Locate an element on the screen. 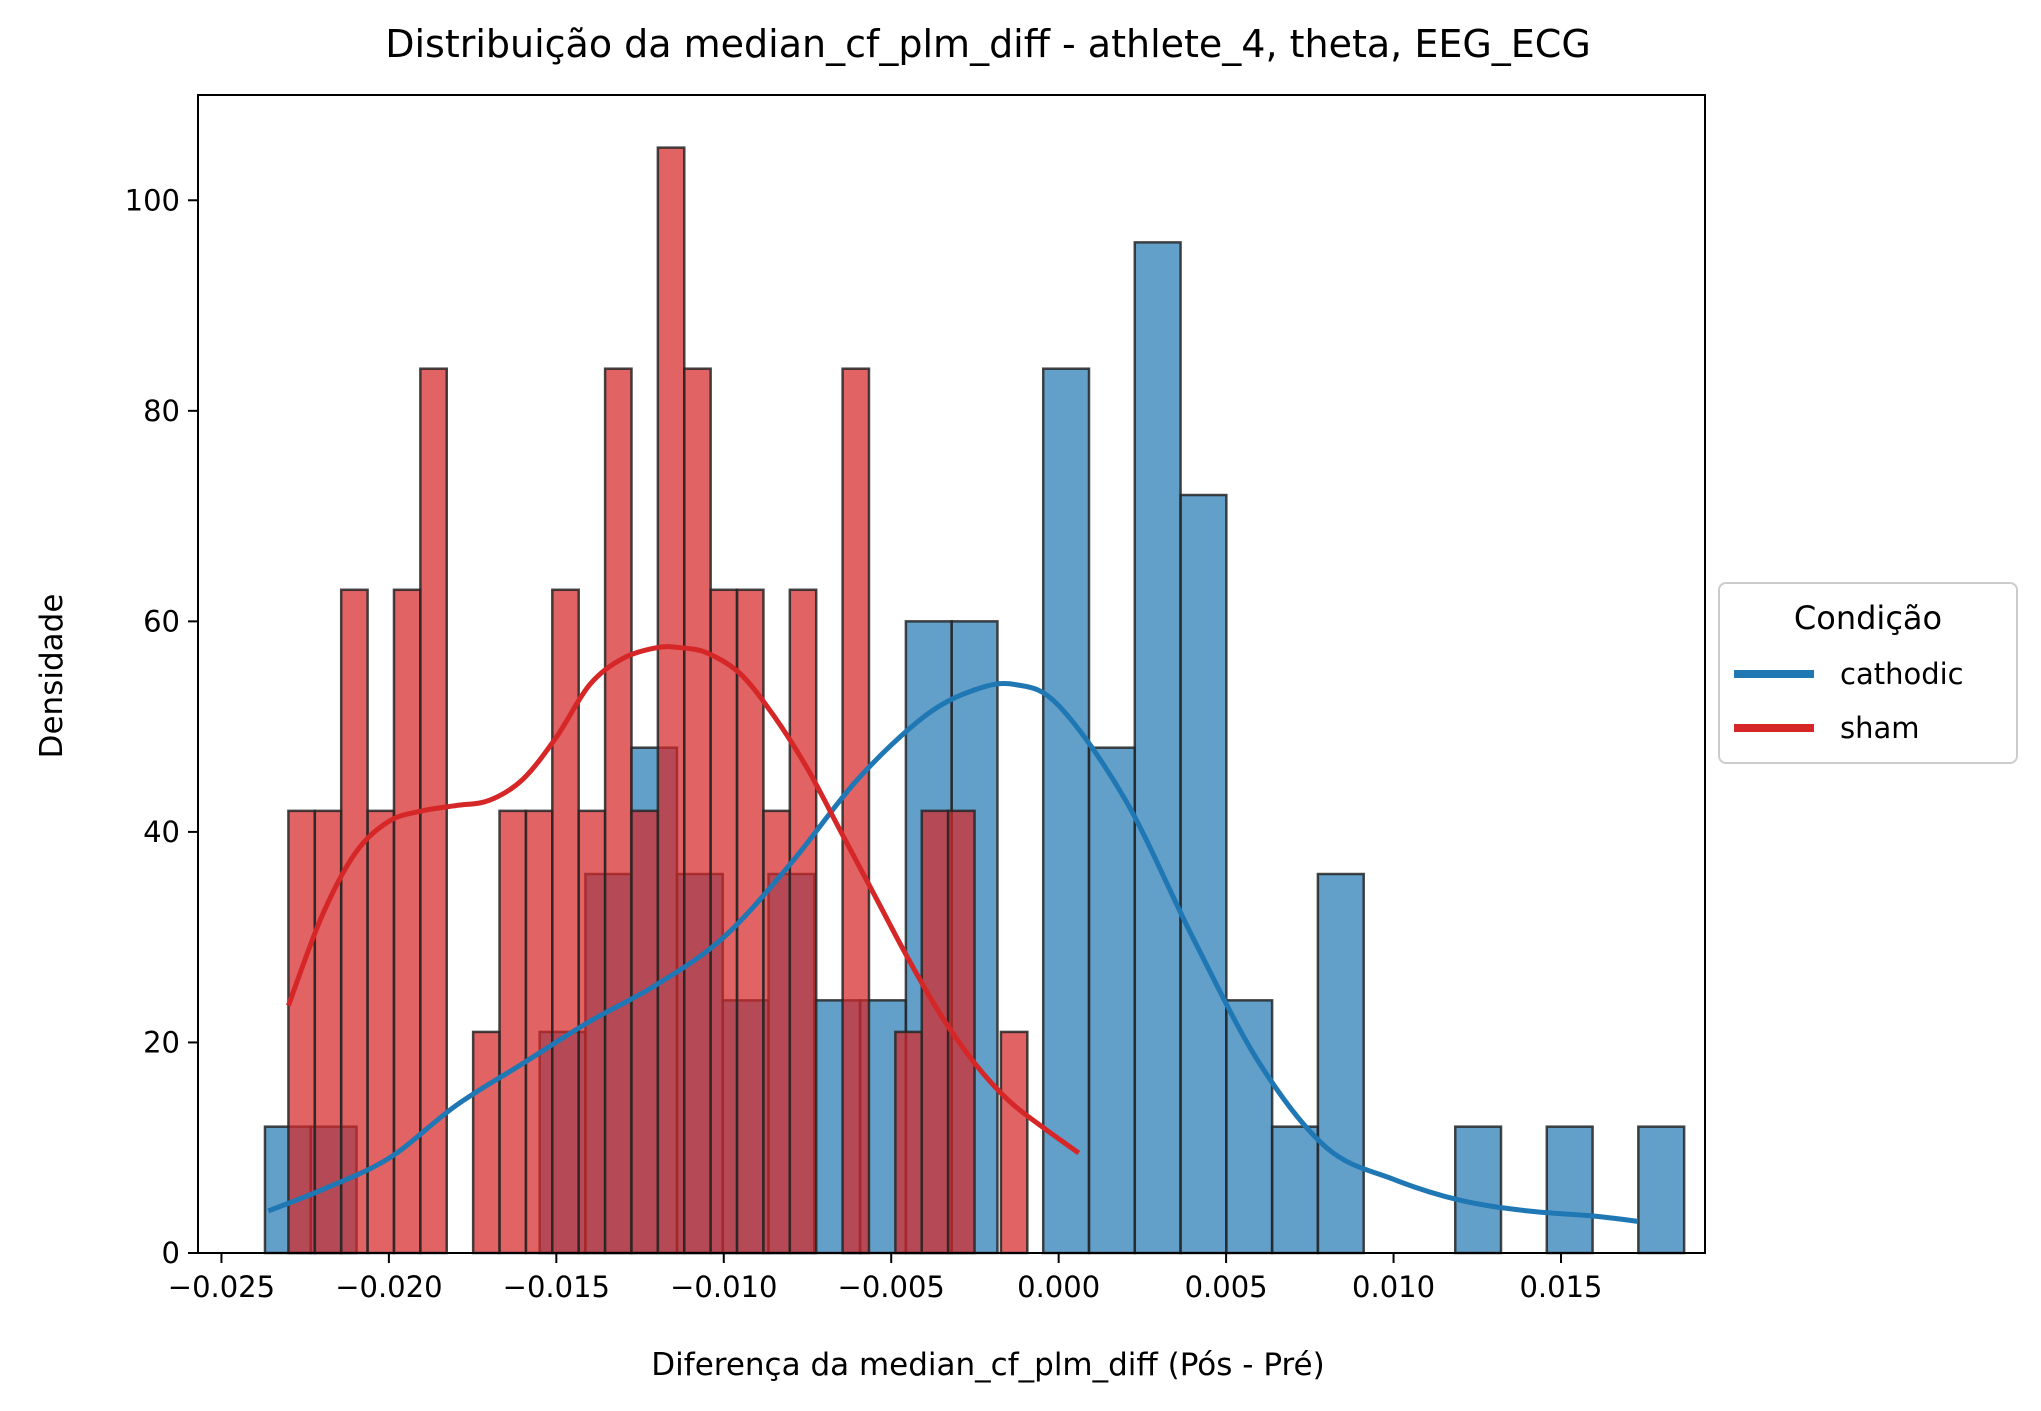 This screenshot has height=1411, width=2041. y-axis: 0 20 40 60 80 100 is located at coordinates (161, 726).